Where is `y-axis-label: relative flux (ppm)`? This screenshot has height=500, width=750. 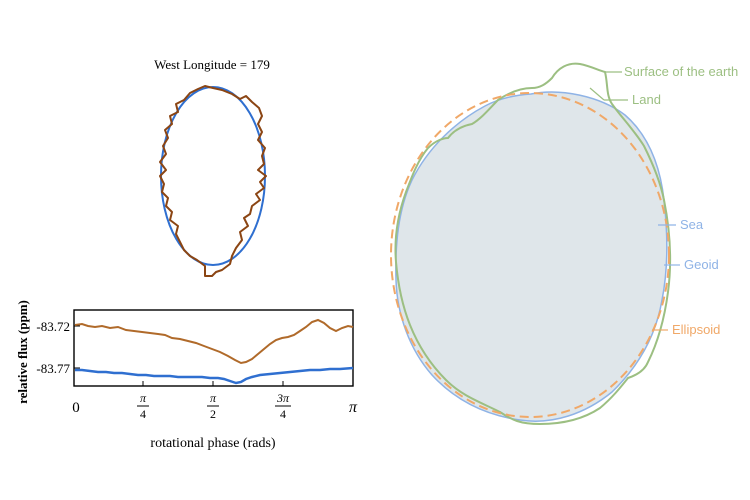 y-axis-label: relative flux (ppm) is located at coordinates (22, 352).